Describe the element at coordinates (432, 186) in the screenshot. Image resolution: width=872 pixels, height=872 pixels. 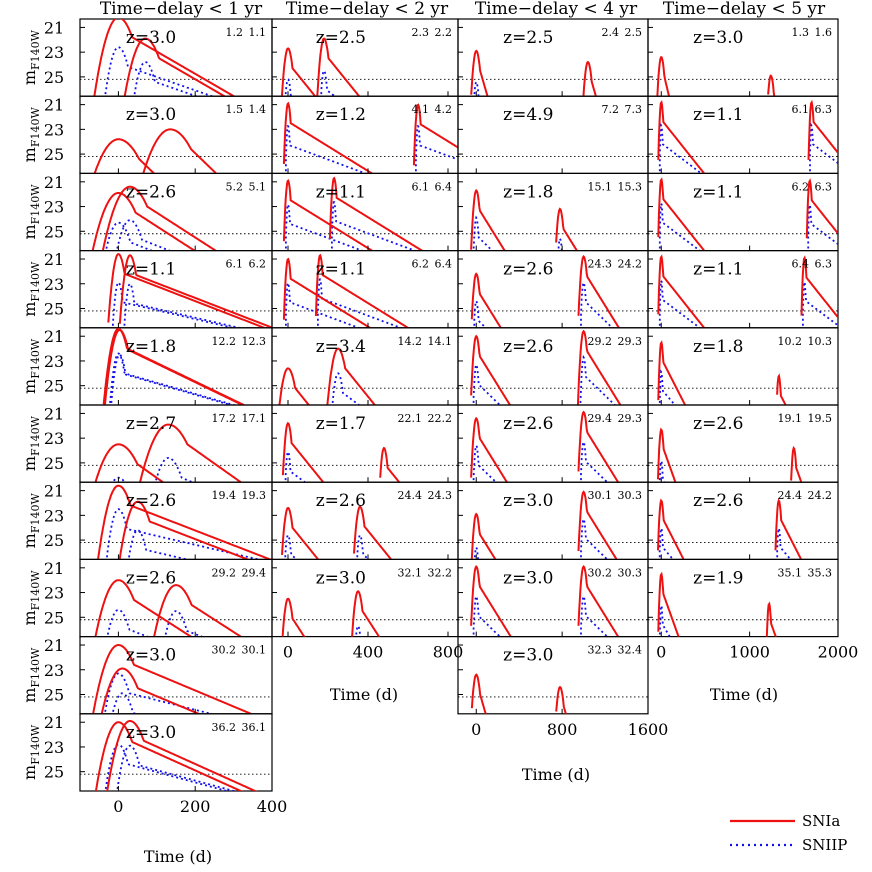
I see `magnification-labels: 6.1 6.4` at that location.